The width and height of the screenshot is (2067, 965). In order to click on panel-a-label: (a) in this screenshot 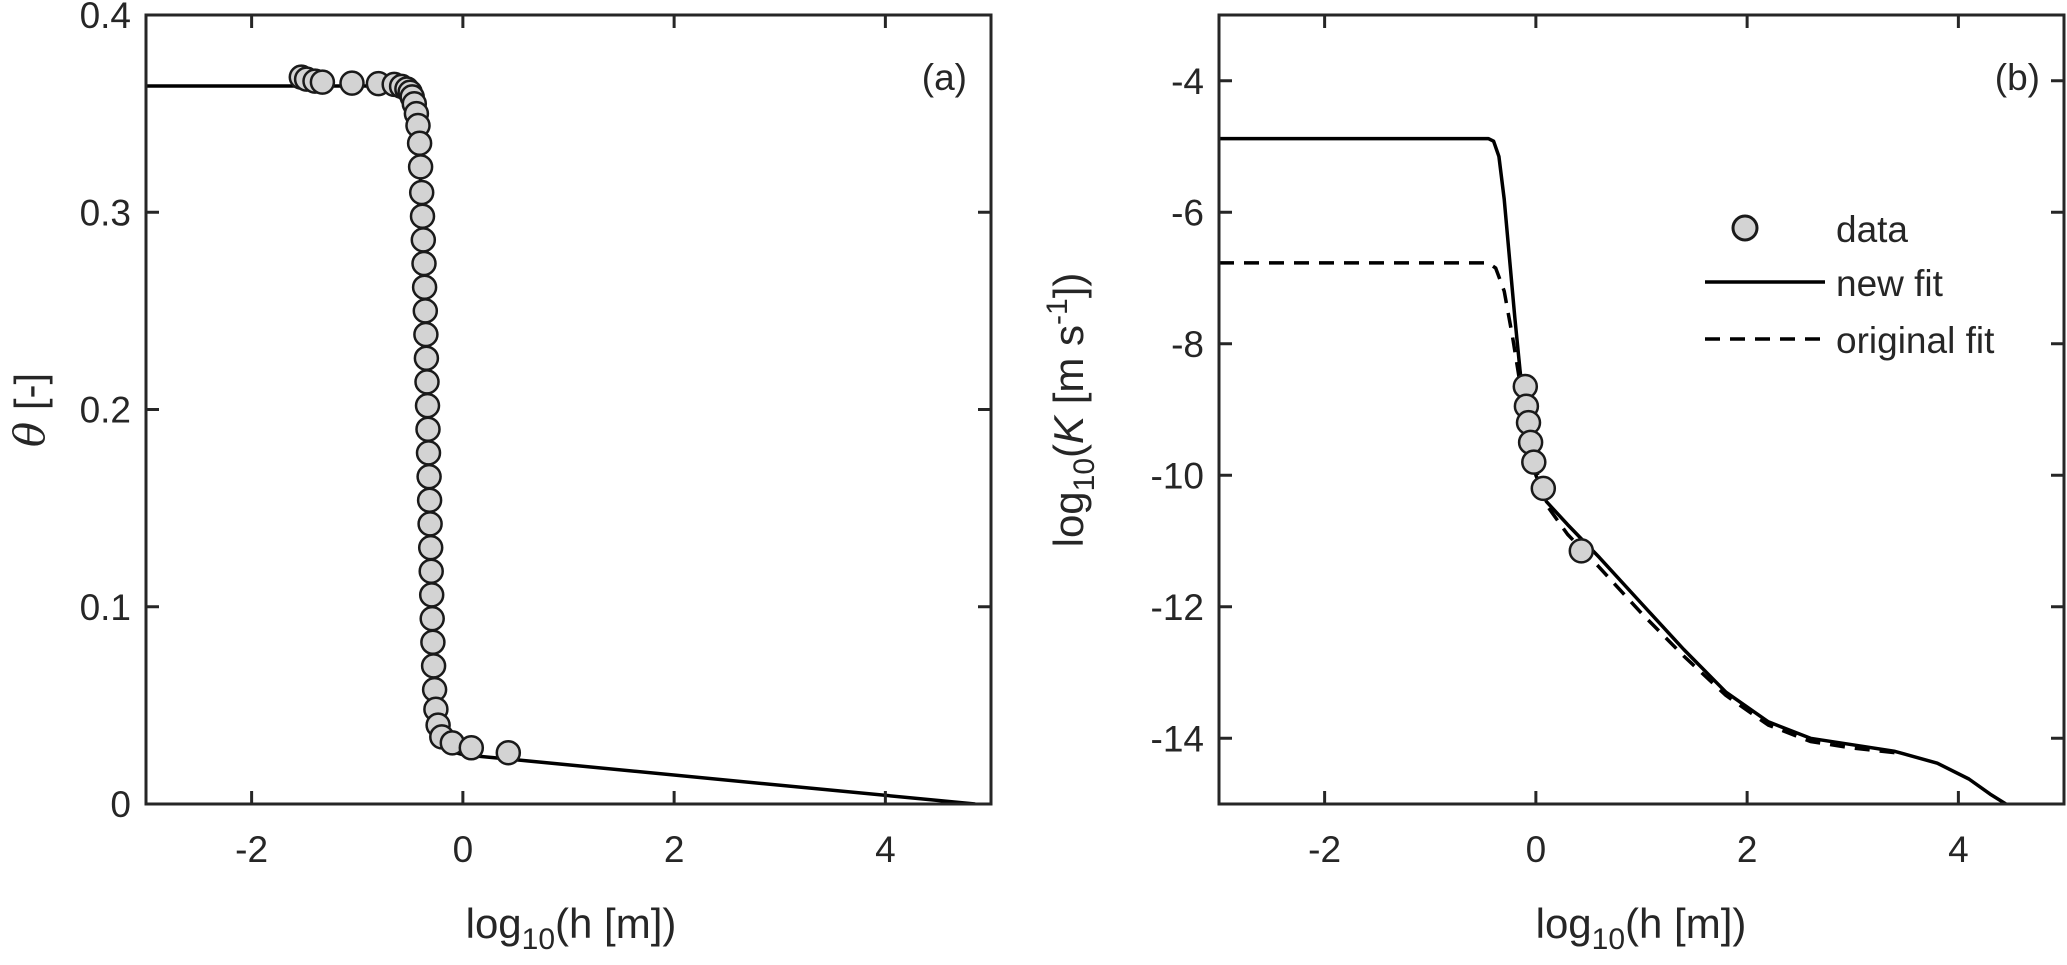, I will do `click(944, 77)`.